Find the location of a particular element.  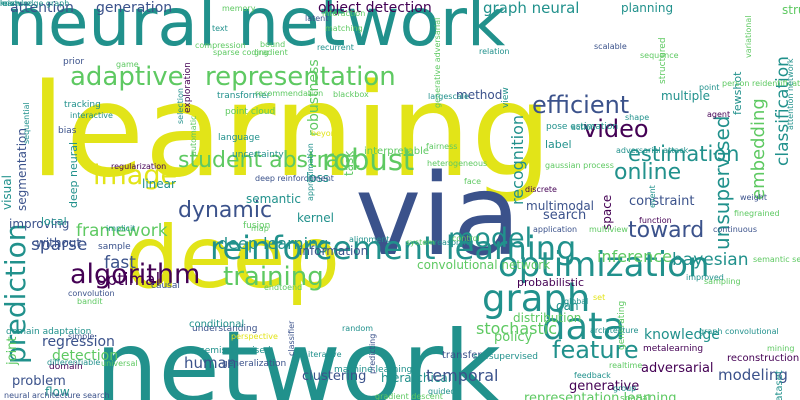

cloud-word: fast is located at coordinates (120, 263).